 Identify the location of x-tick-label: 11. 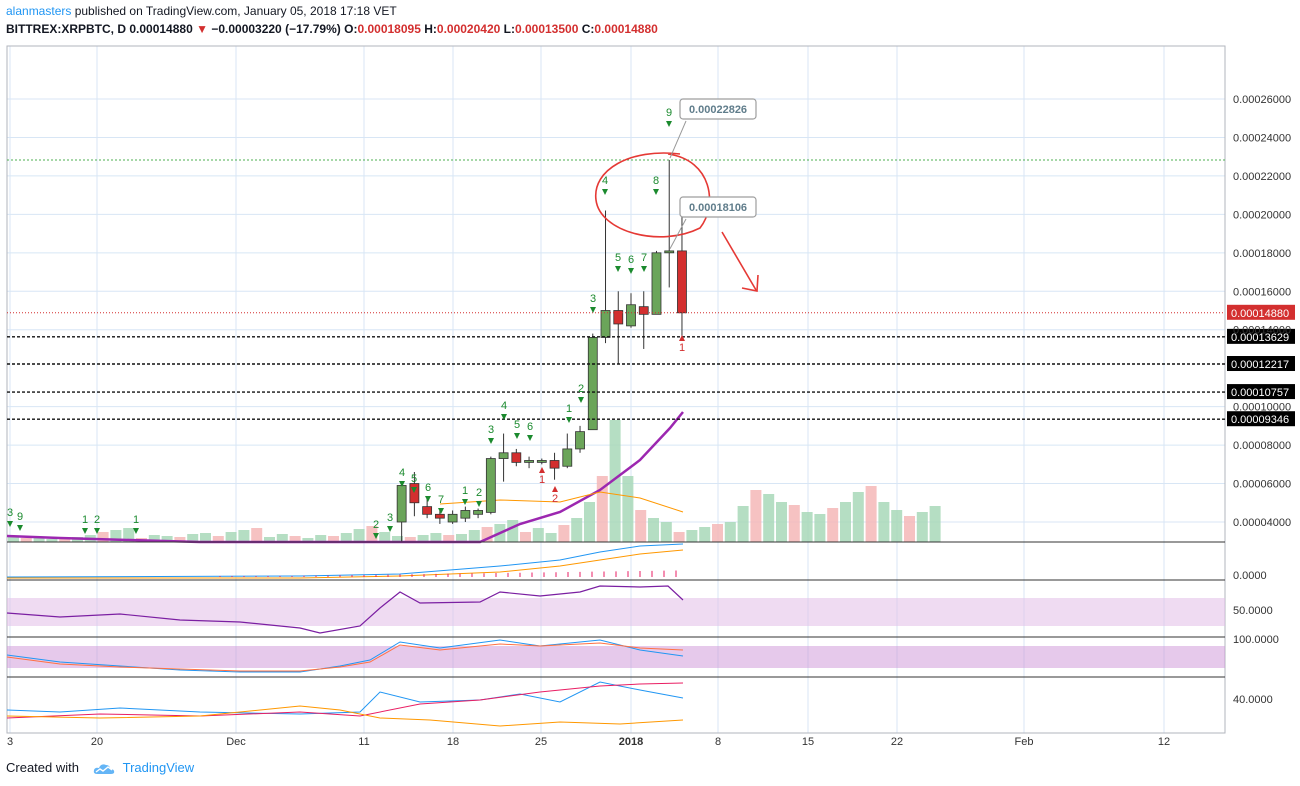
(363, 742).